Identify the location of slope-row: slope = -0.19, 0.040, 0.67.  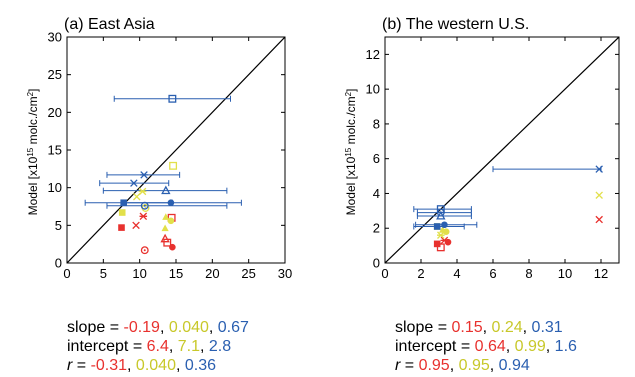
(158, 327).